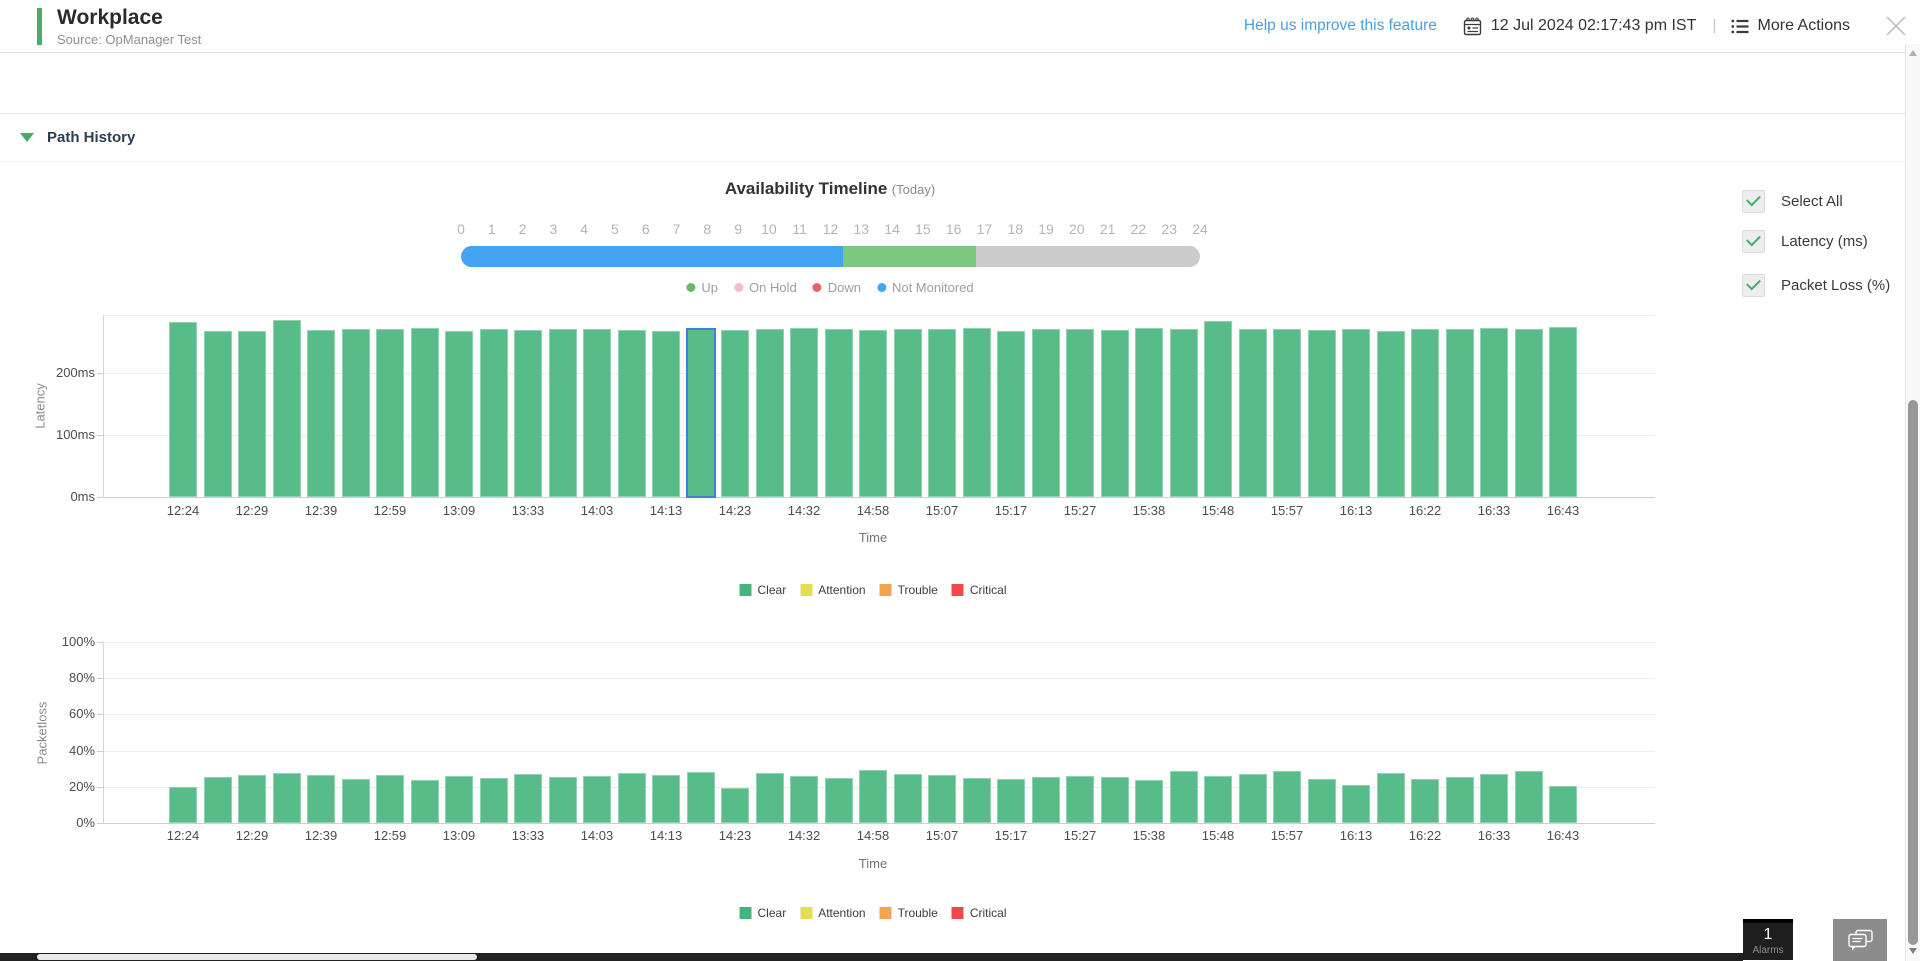  What do you see at coordinates (700, 412) in the screenshot?
I see `latency-bar-selected` at bounding box center [700, 412].